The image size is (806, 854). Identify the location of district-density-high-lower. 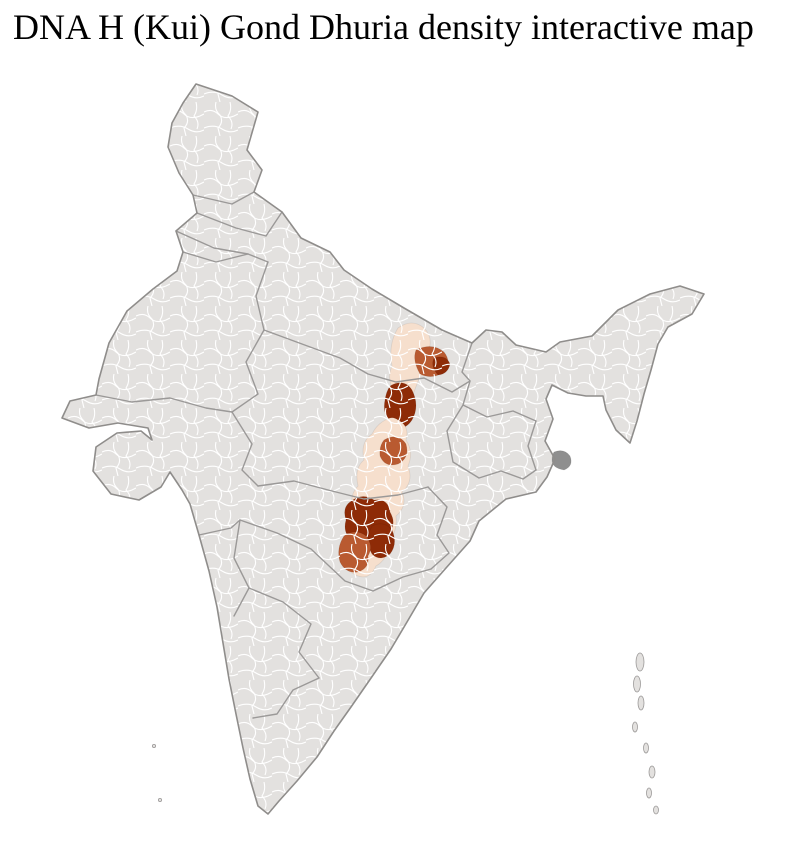
(381, 541).